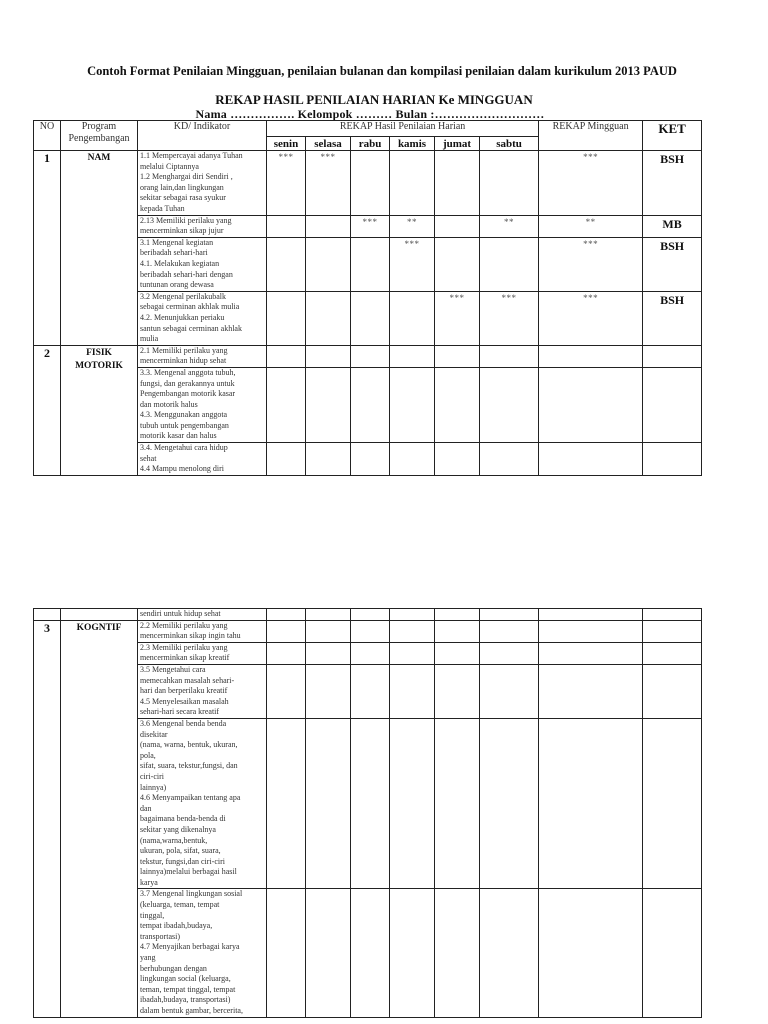  What do you see at coordinates (509, 226) in the screenshot?
I see `score-sabtu: **` at bounding box center [509, 226].